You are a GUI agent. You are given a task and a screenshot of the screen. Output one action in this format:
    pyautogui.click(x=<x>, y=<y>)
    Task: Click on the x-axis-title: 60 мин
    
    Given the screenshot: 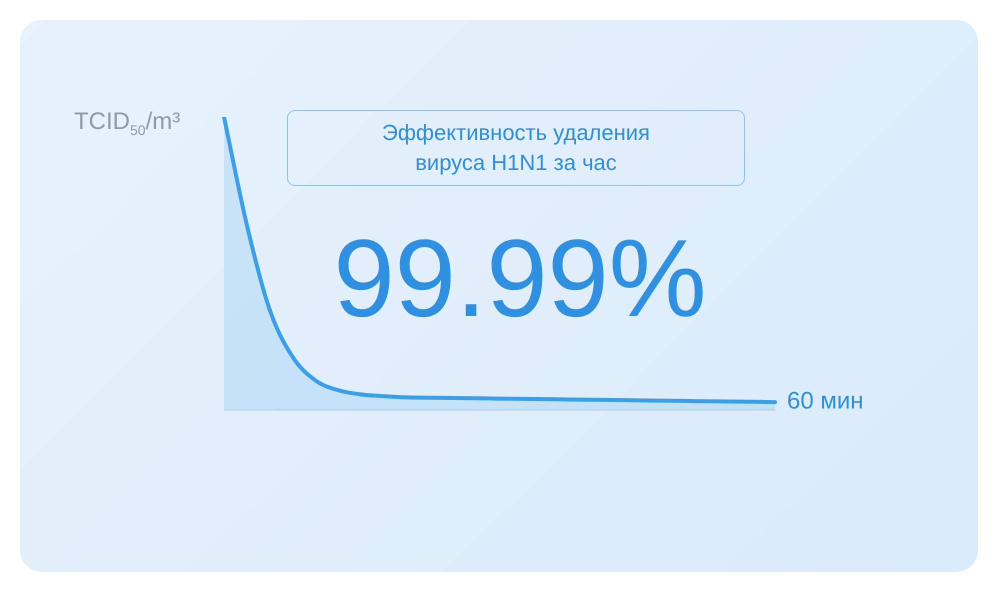 What is the action you would take?
    pyautogui.click(x=825, y=401)
    